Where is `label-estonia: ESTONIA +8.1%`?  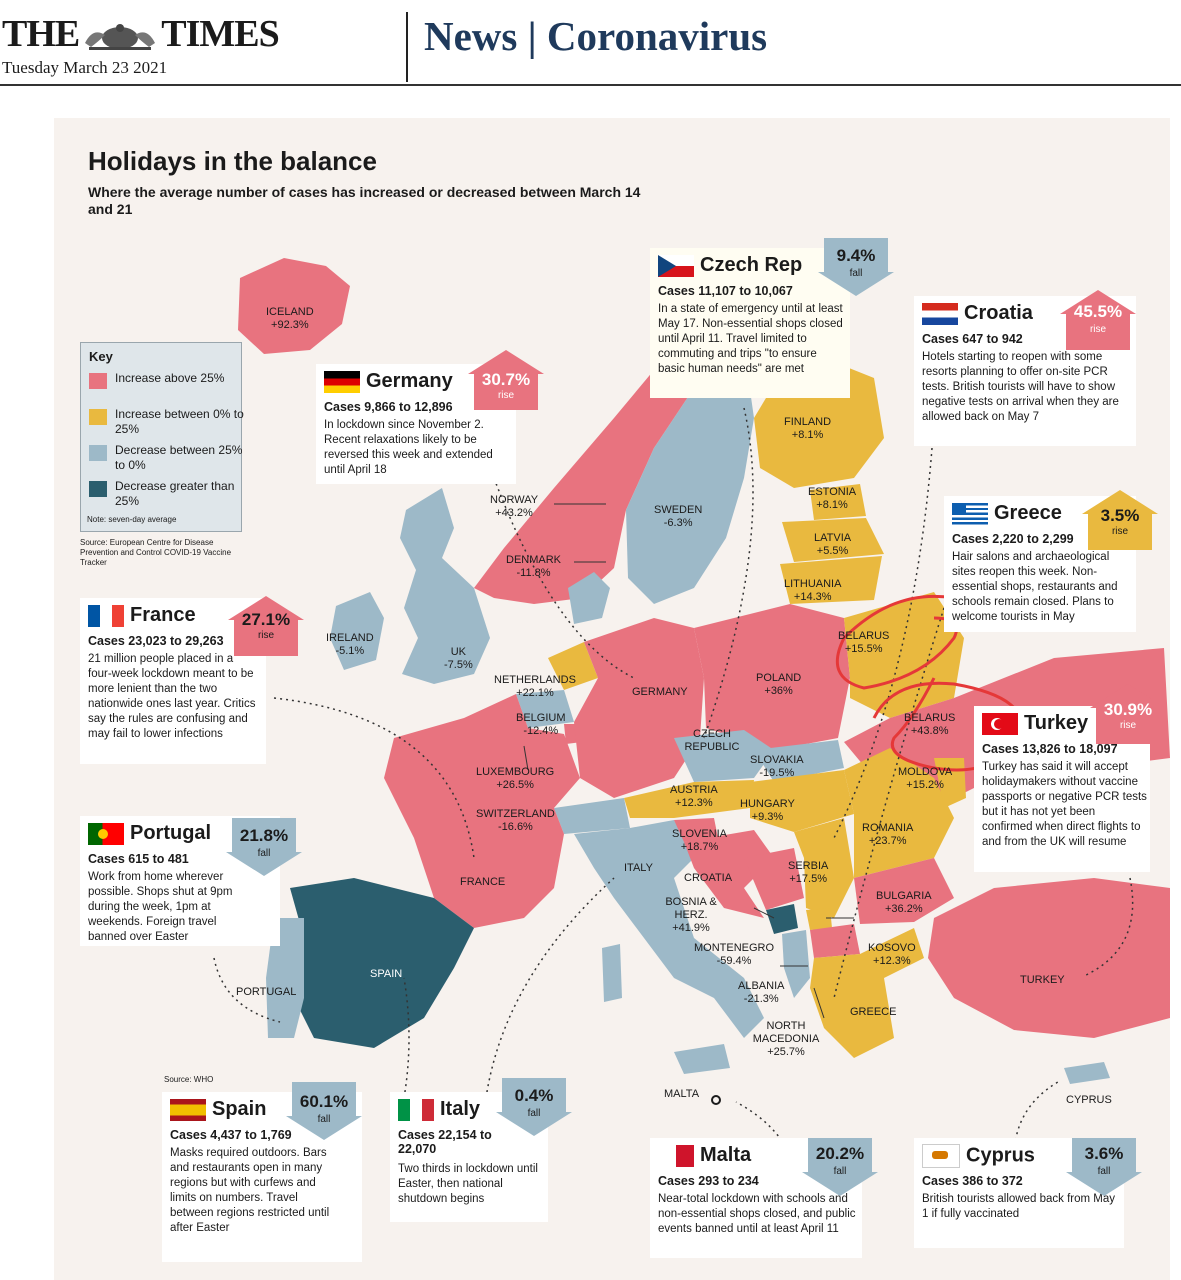
label-estonia: ESTONIA +8.1% is located at coordinates (832, 498).